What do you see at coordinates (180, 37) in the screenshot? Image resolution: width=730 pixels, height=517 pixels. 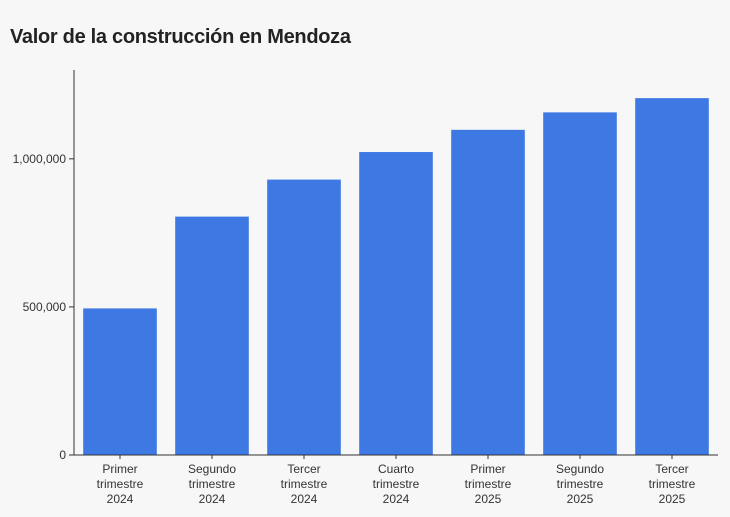 I see `chart-title: Valor de la construcción en Mendoza` at bounding box center [180, 37].